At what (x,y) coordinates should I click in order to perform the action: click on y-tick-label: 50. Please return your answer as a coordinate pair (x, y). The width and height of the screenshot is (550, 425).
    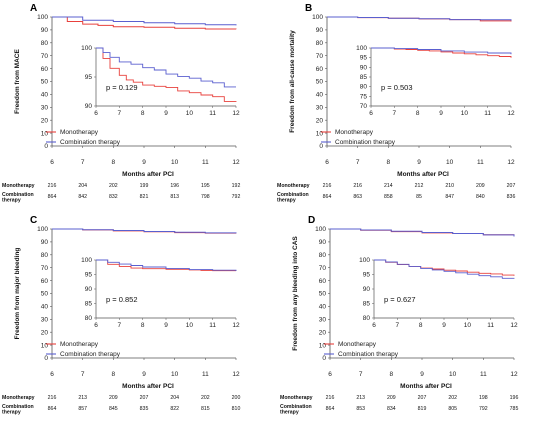
    Looking at the image, I should click on (45, 82).